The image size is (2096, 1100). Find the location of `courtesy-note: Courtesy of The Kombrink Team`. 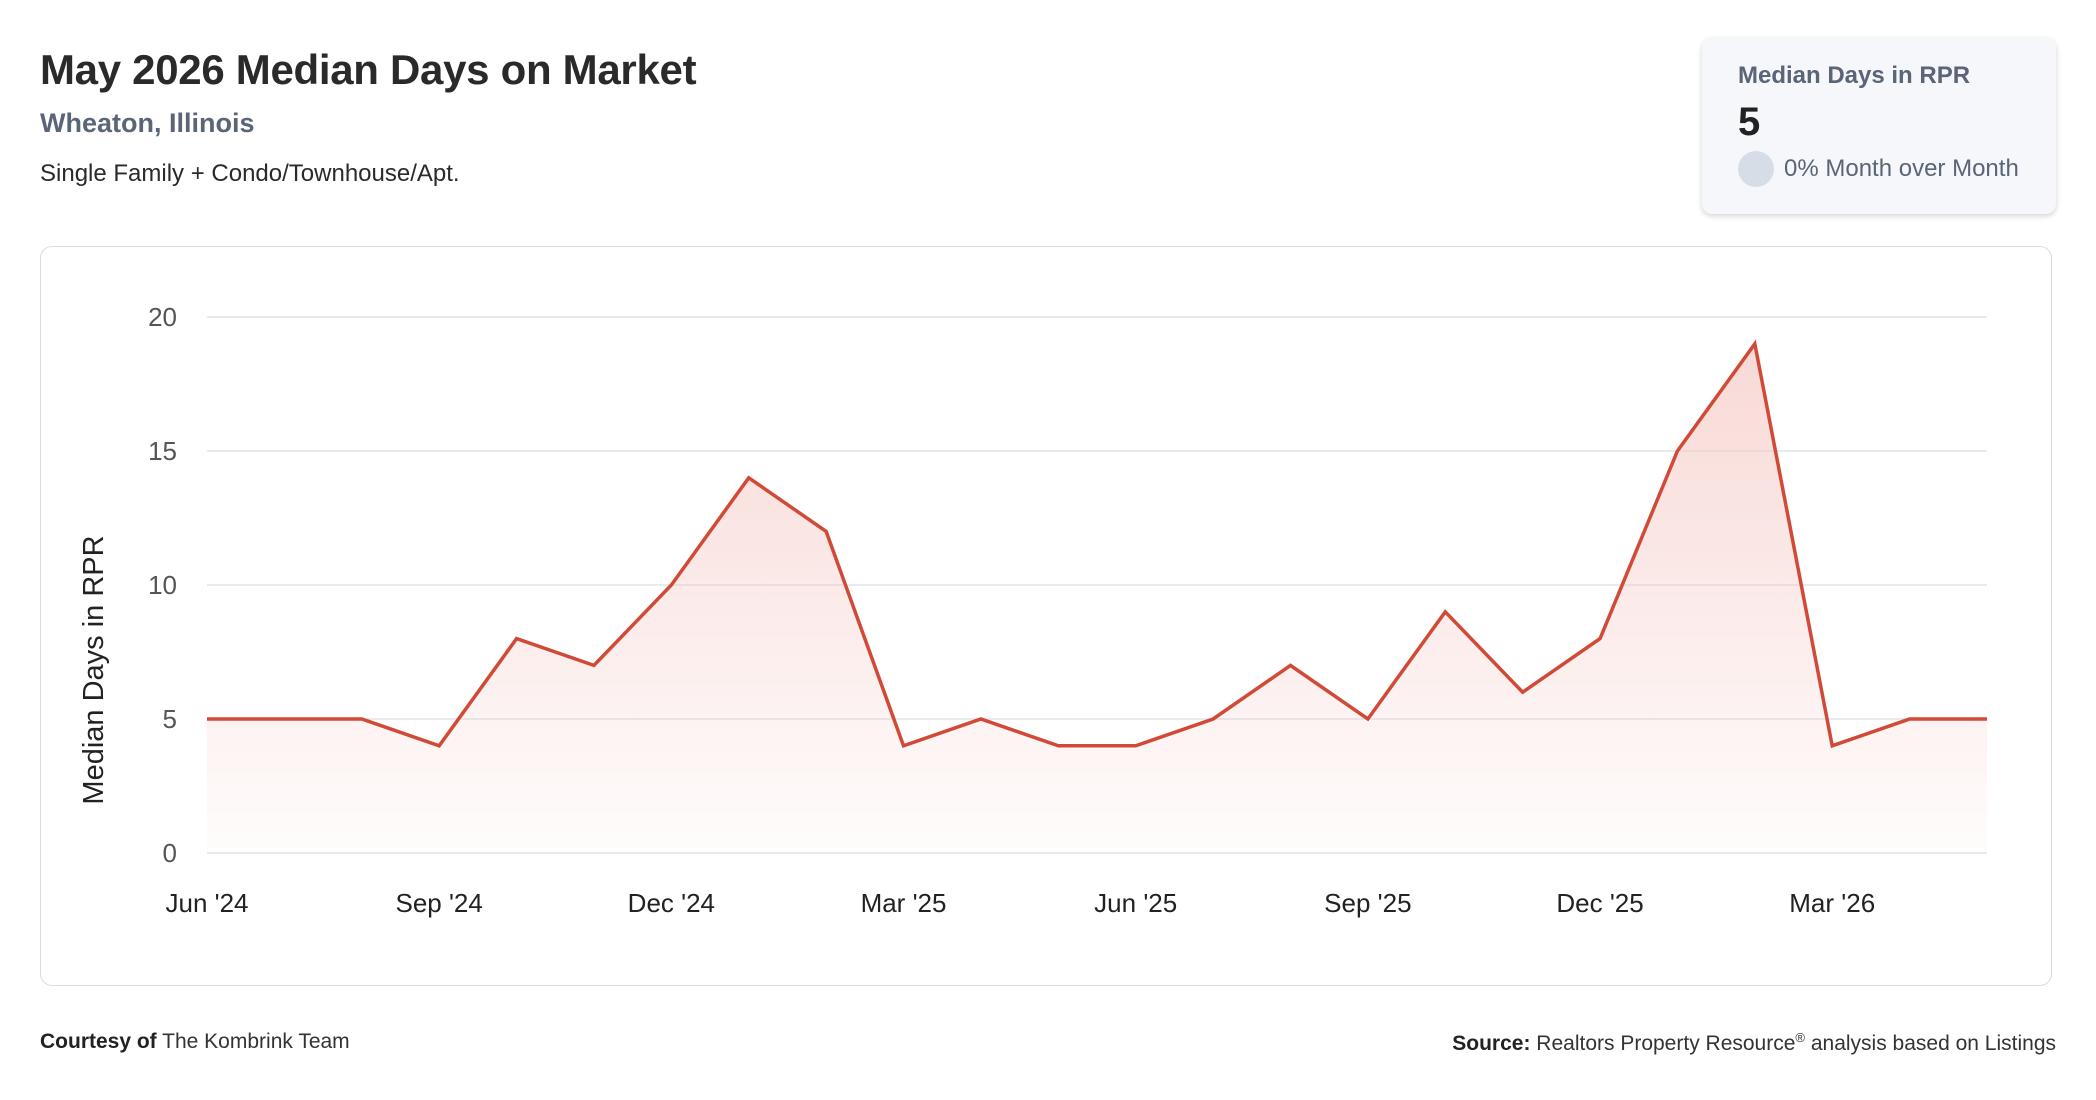

courtesy-note: Courtesy of The Kombrink Team is located at coordinates (195, 1042).